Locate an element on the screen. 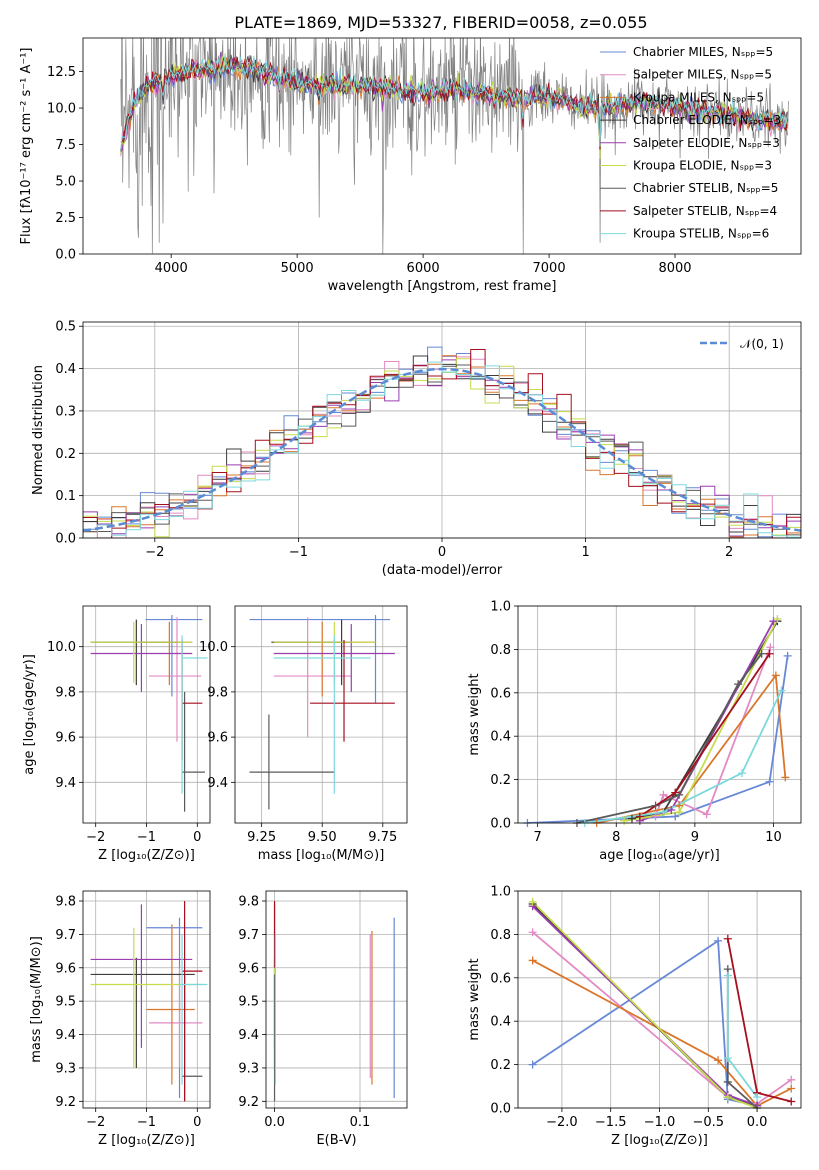 The height and width of the screenshot is (1170, 819). mass_vs_ebv-marks is located at coordinates (334, 1001).